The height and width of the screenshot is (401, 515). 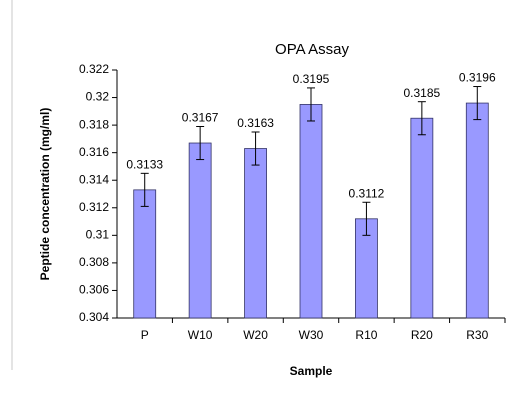 I want to click on y-tick-label: 0.306, so click(x=94, y=290).